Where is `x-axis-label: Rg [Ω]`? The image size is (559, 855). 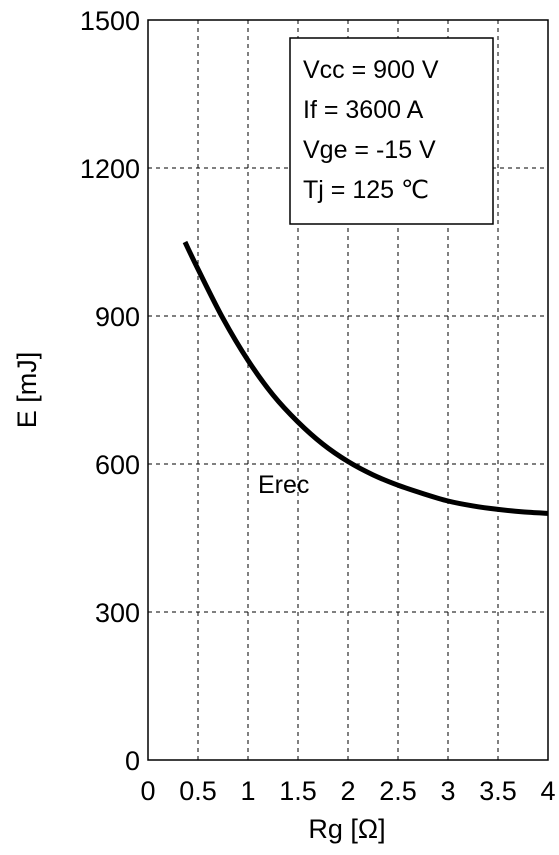 x-axis-label: Rg [Ω] is located at coordinates (346, 829).